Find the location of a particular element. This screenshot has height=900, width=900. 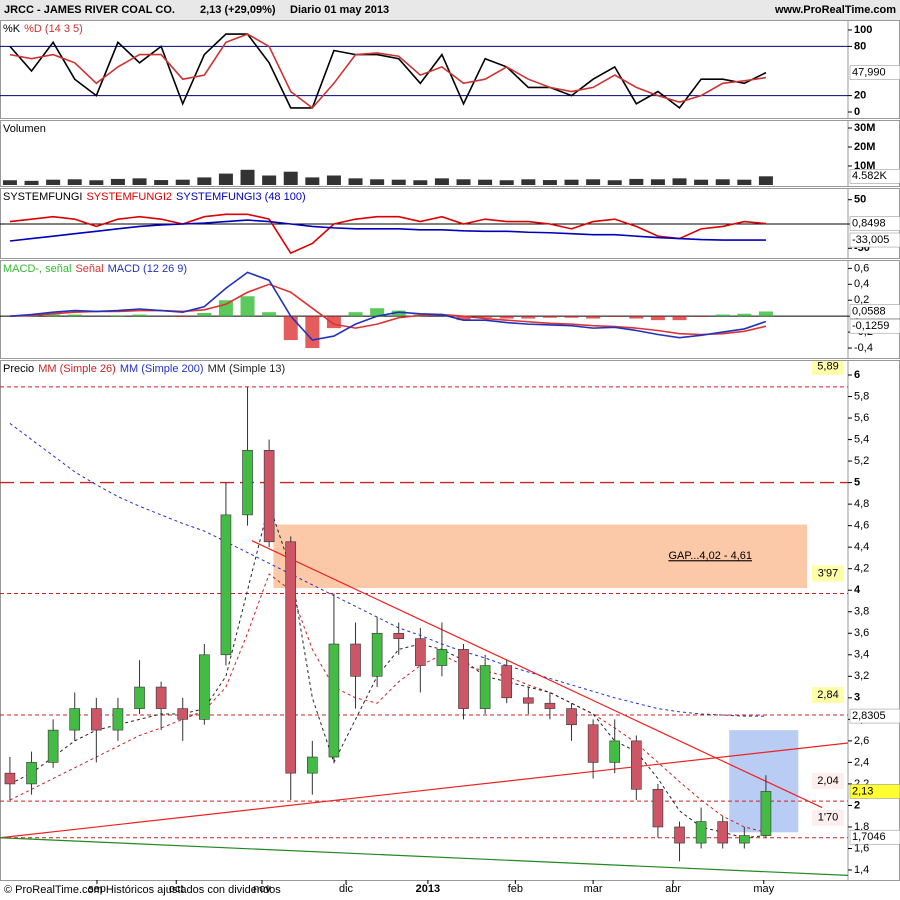

trend-line is located at coordinates (424, 790).